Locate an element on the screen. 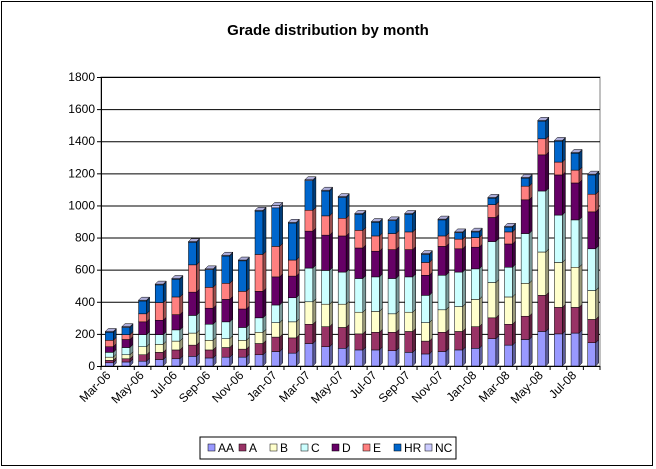 This screenshot has height=469, width=656. y-tick-label: 400 is located at coordinates (85, 302).